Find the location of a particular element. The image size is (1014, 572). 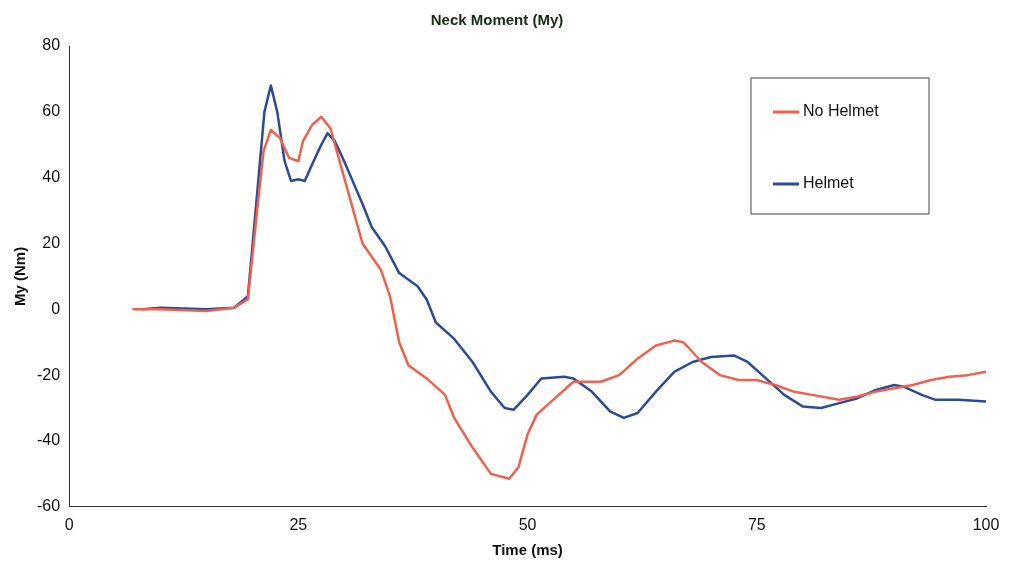

x-tick-label: 75 is located at coordinates (756, 524).